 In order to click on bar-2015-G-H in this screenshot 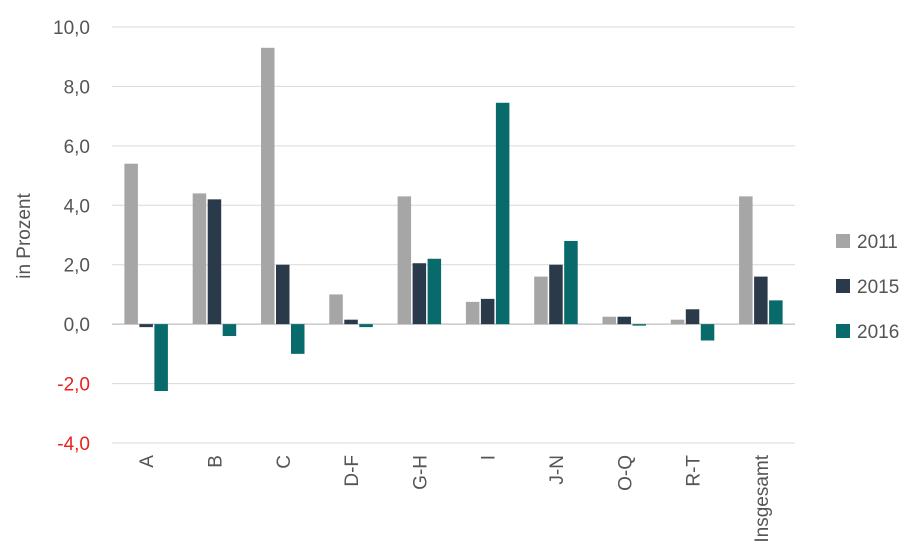, I will do `click(419, 294)`.